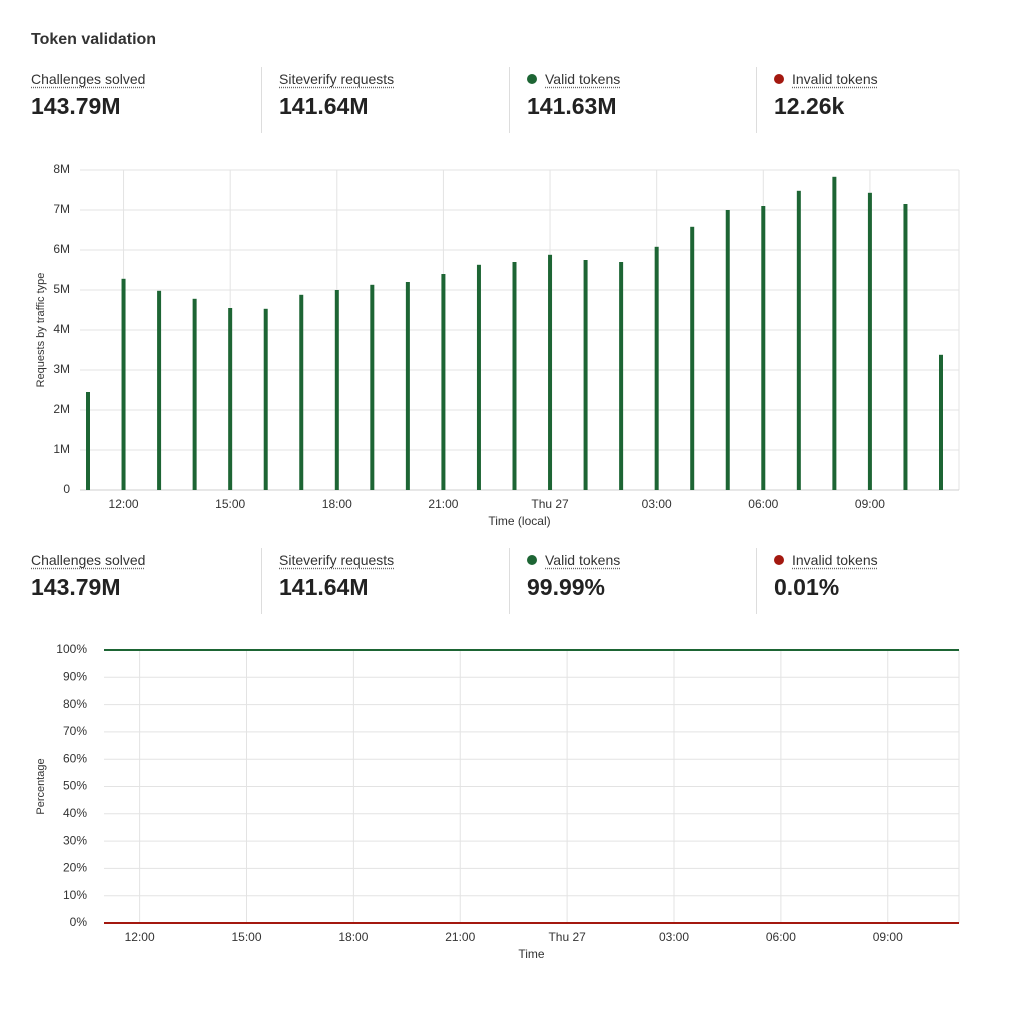 The height and width of the screenshot is (1026, 1019). I want to click on stat-value: 12.26k, so click(809, 106).